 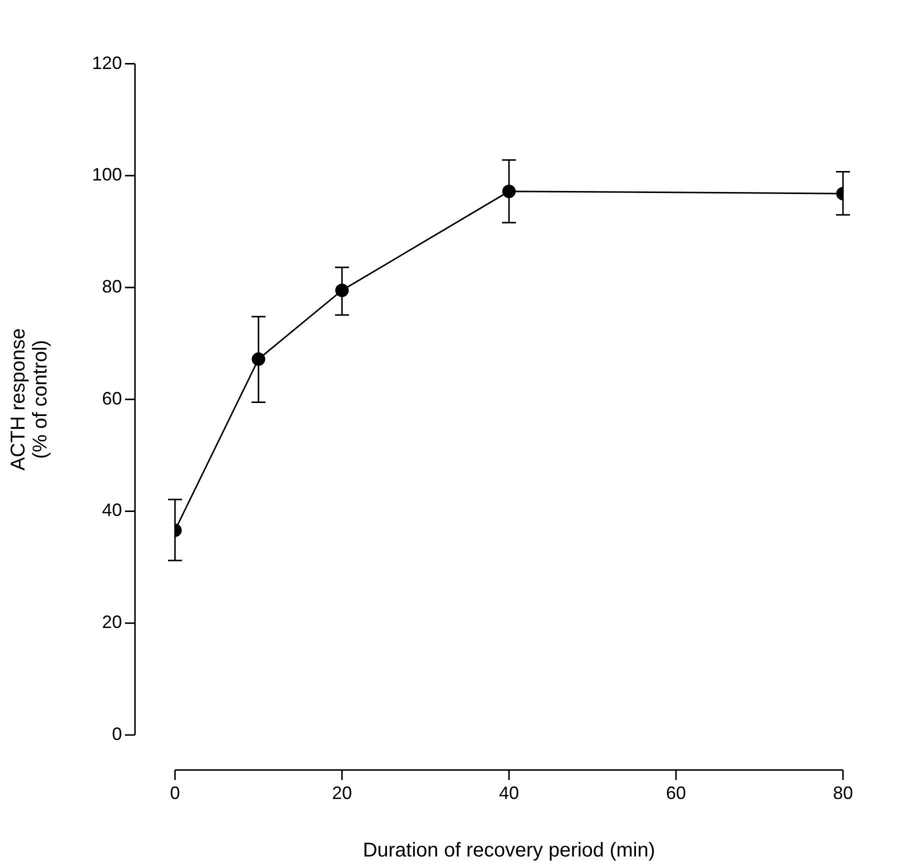 What do you see at coordinates (676, 792) in the screenshot?
I see `x-tick-label: 60` at bounding box center [676, 792].